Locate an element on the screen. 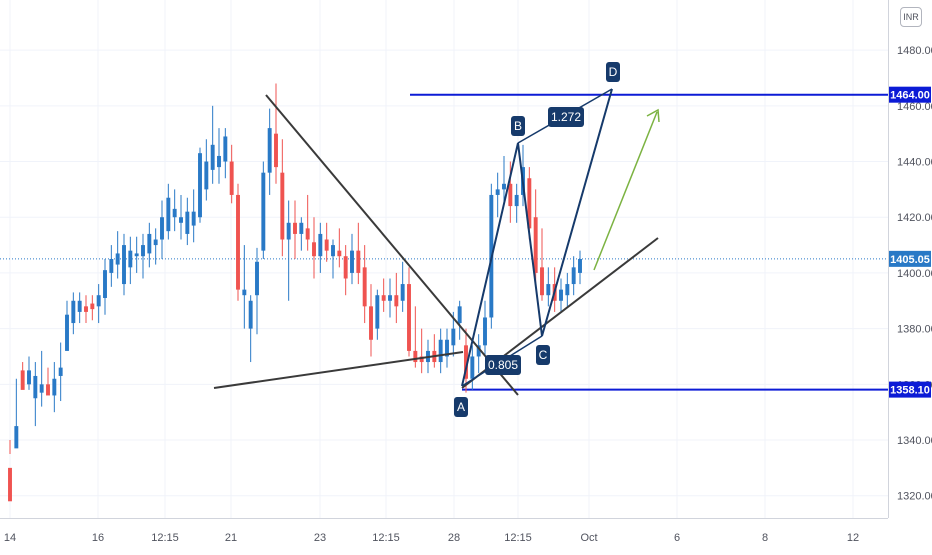 The height and width of the screenshot is (555, 932). pattern-point-label: A is located at coordinates (461, 407).